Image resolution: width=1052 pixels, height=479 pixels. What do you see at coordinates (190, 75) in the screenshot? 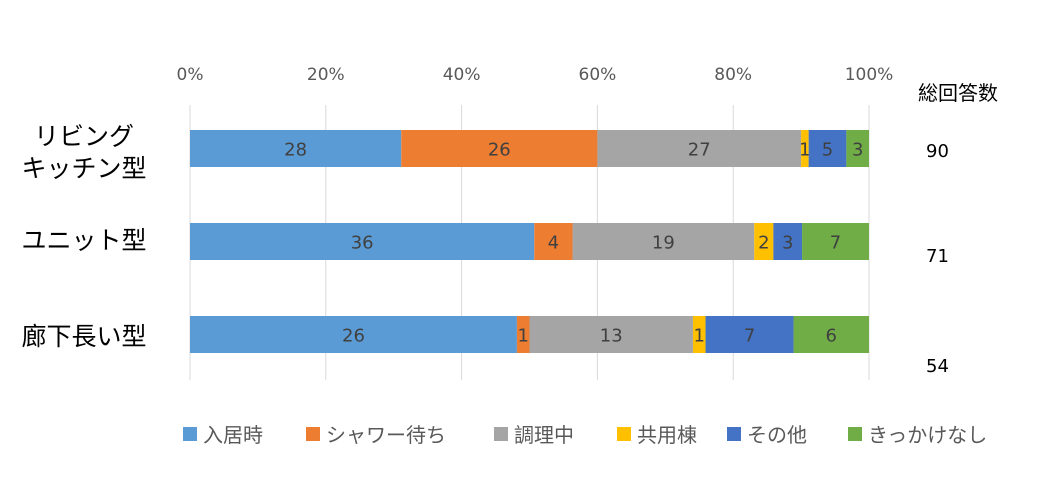
I see `x-tick-label: 0%` at bounding box center [190, 75].